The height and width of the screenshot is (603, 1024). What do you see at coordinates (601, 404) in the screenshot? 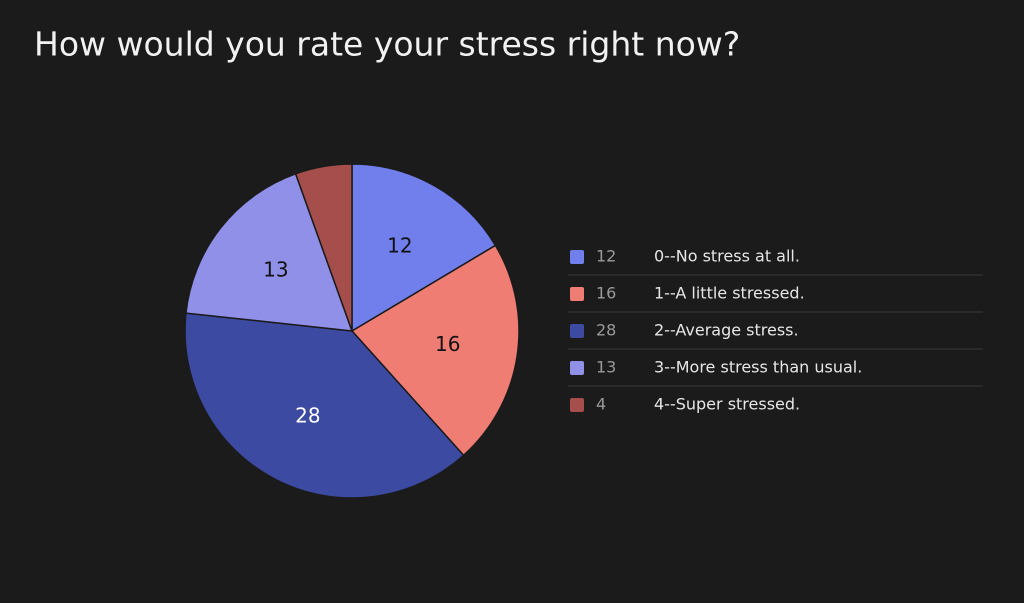
I see `legend-value: 4` at bounding box center [601, 404].